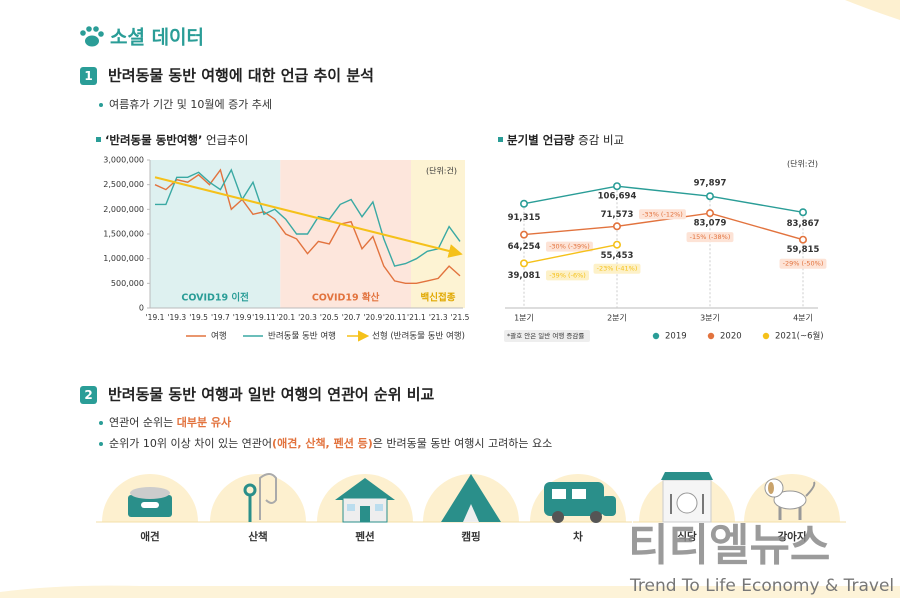  I want to click on value-label: 71,573, so click(617, 215).